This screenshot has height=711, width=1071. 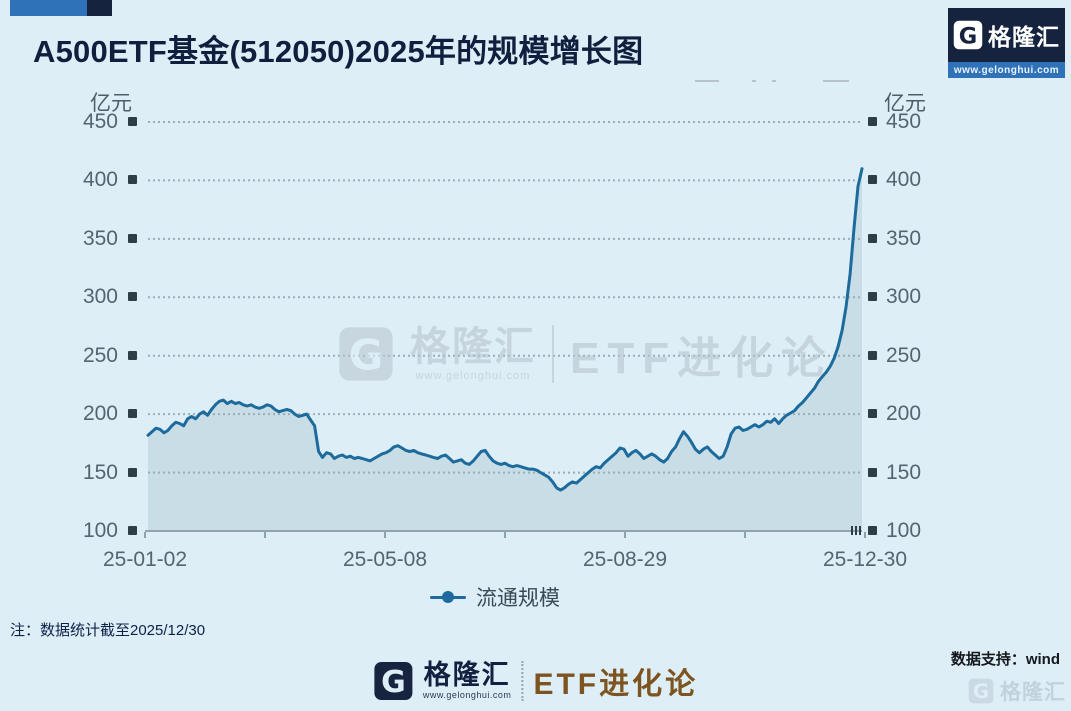 I want to click on y-axis-tick-label-left: 250, so click(x=100, y=355).